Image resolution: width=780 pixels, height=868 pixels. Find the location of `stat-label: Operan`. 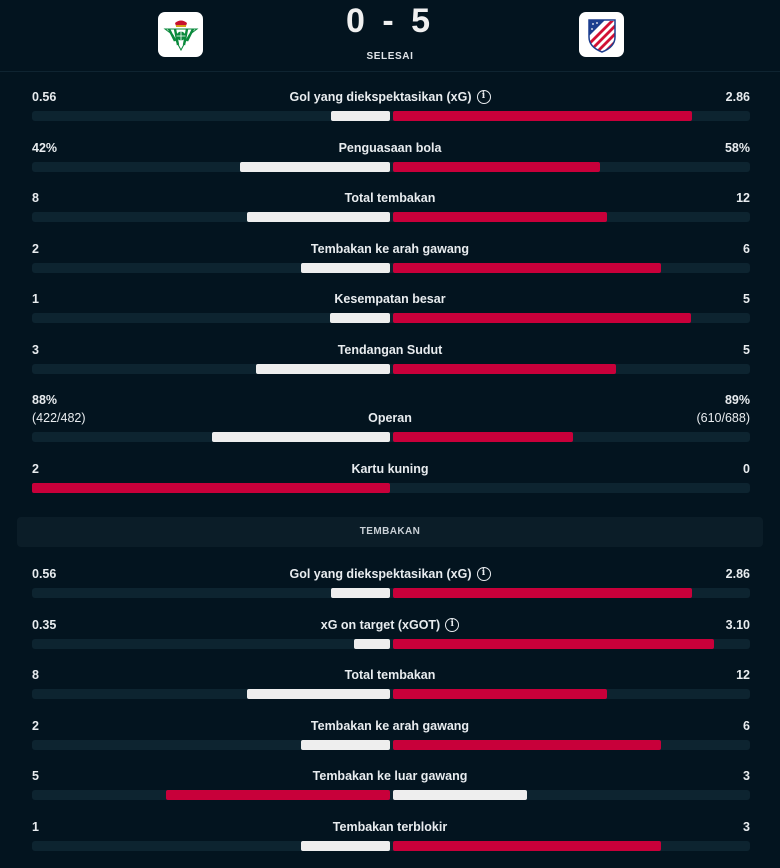

stat-label: Operan is located at coordinates (390, 418).